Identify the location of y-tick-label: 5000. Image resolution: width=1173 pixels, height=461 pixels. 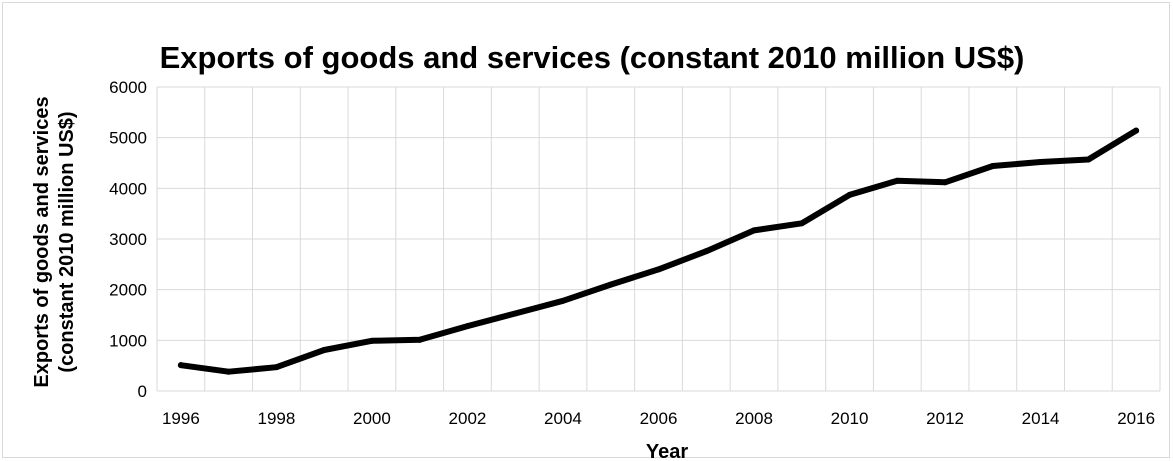
(128, 138).